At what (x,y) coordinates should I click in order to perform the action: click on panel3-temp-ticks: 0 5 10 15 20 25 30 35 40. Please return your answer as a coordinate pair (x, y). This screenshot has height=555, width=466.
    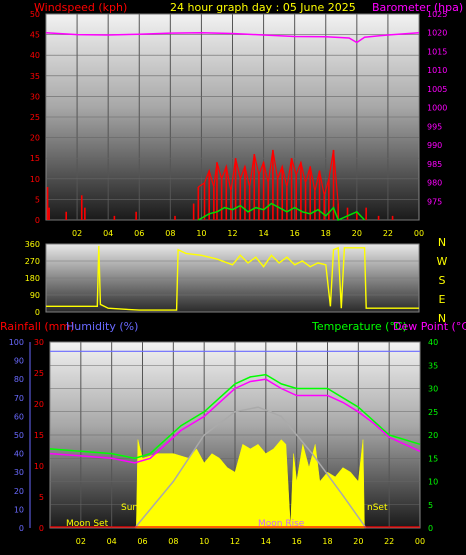
    Looking at the image, I should click on (433, 435).